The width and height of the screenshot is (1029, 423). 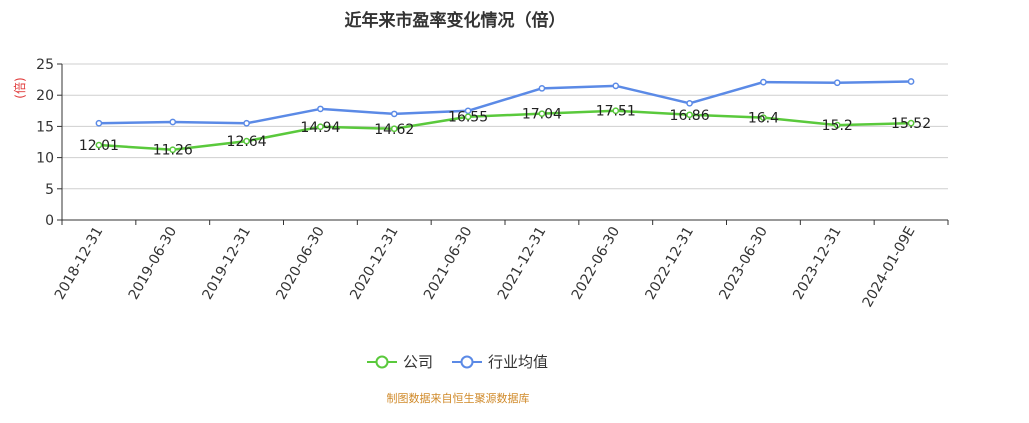 I want to click on data-label: 16.86, so click(x=690, y=116).